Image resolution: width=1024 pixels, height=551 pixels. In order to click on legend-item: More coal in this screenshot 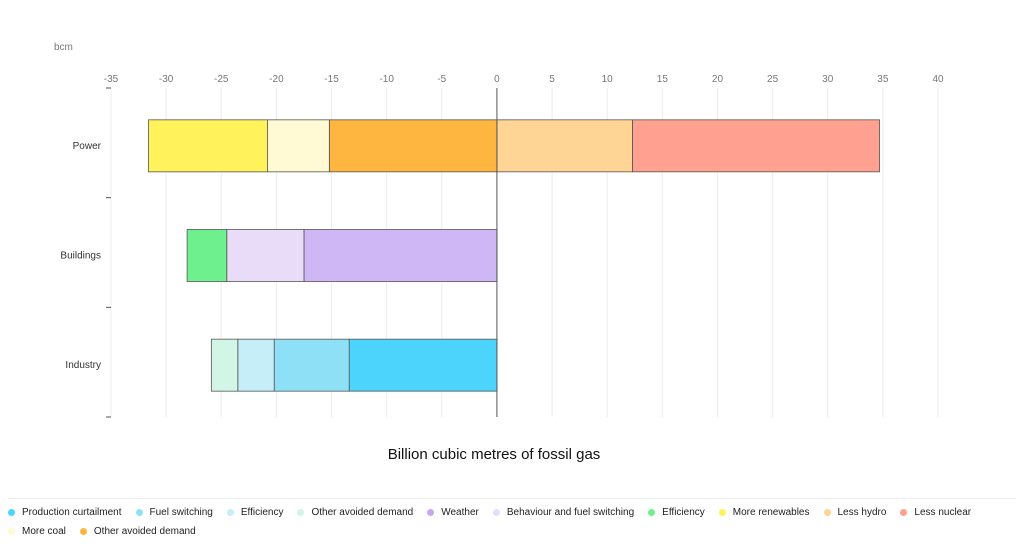, I will do `click(37, 531)`.